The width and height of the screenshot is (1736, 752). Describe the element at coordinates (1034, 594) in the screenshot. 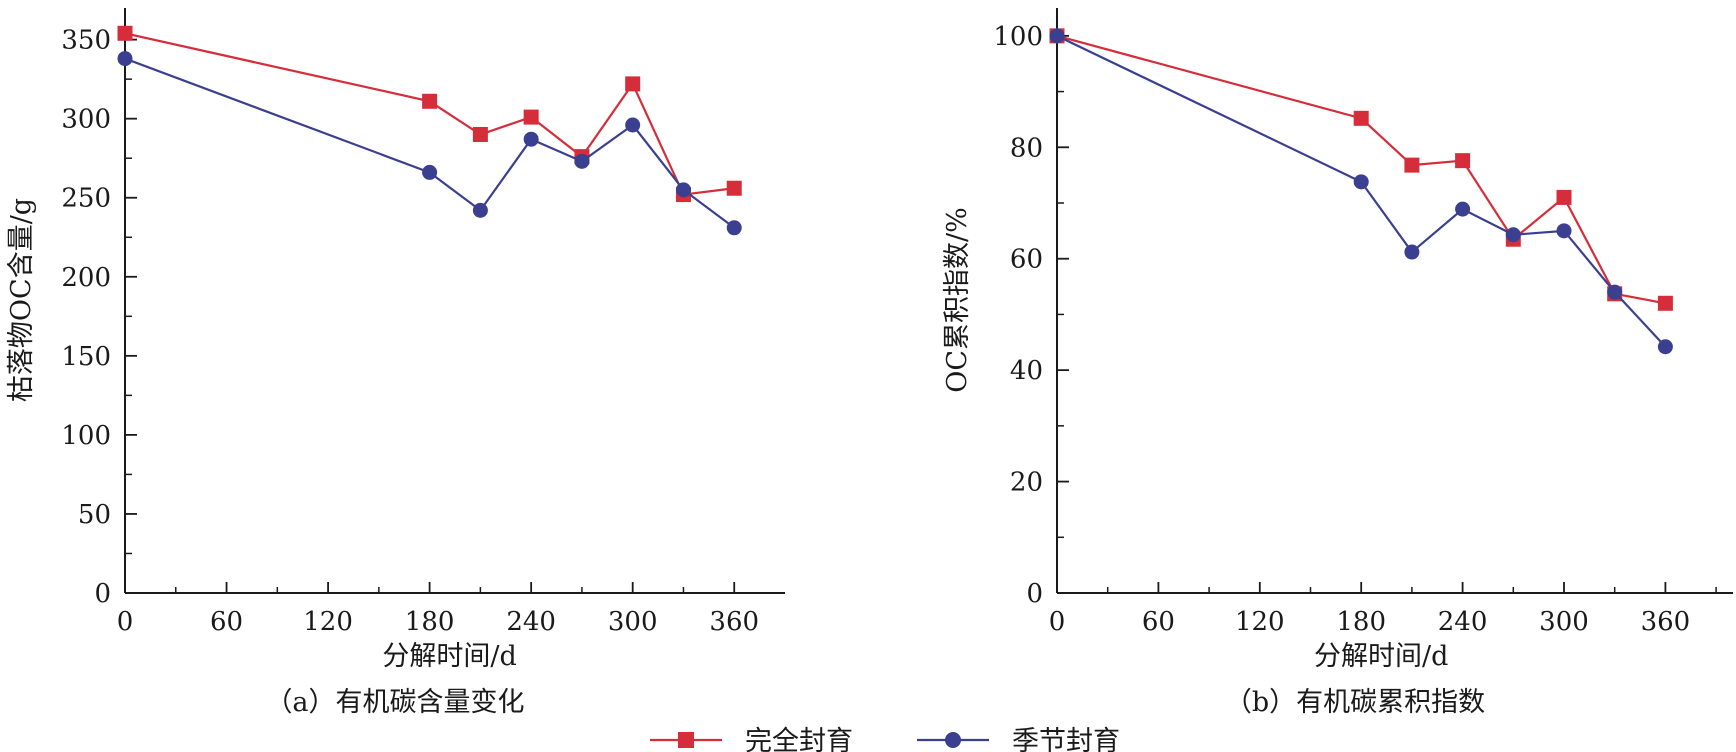

I see `panel-b-y-tick-label: 0` at that location.